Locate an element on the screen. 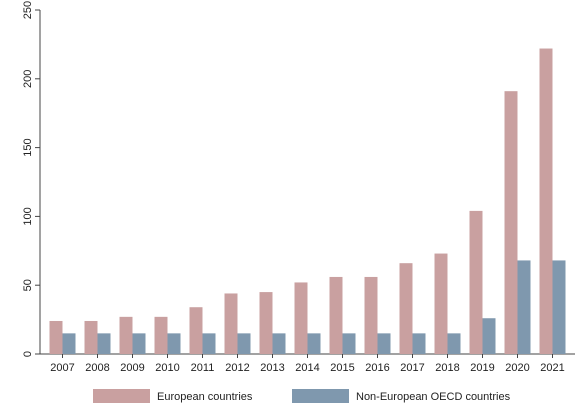 The height and width of the screenshot is (408, 581). y-tick-label: 250 is located at coordinates (28, 10).